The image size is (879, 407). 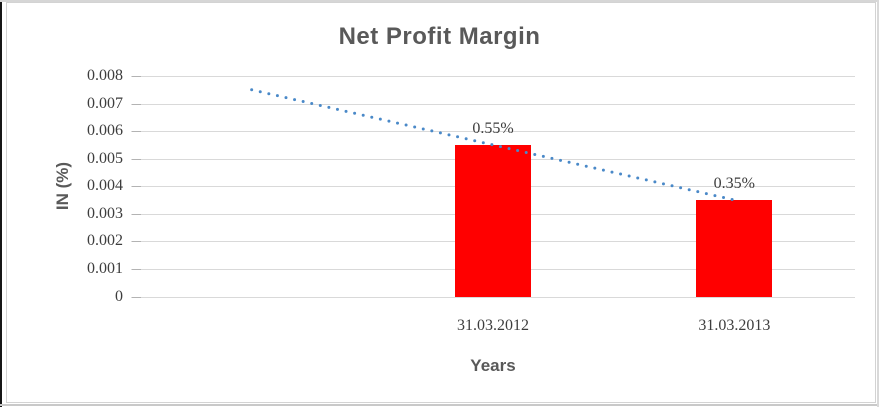 I want to click on y-tick-label: 0.008, so click(x=105, y=75).